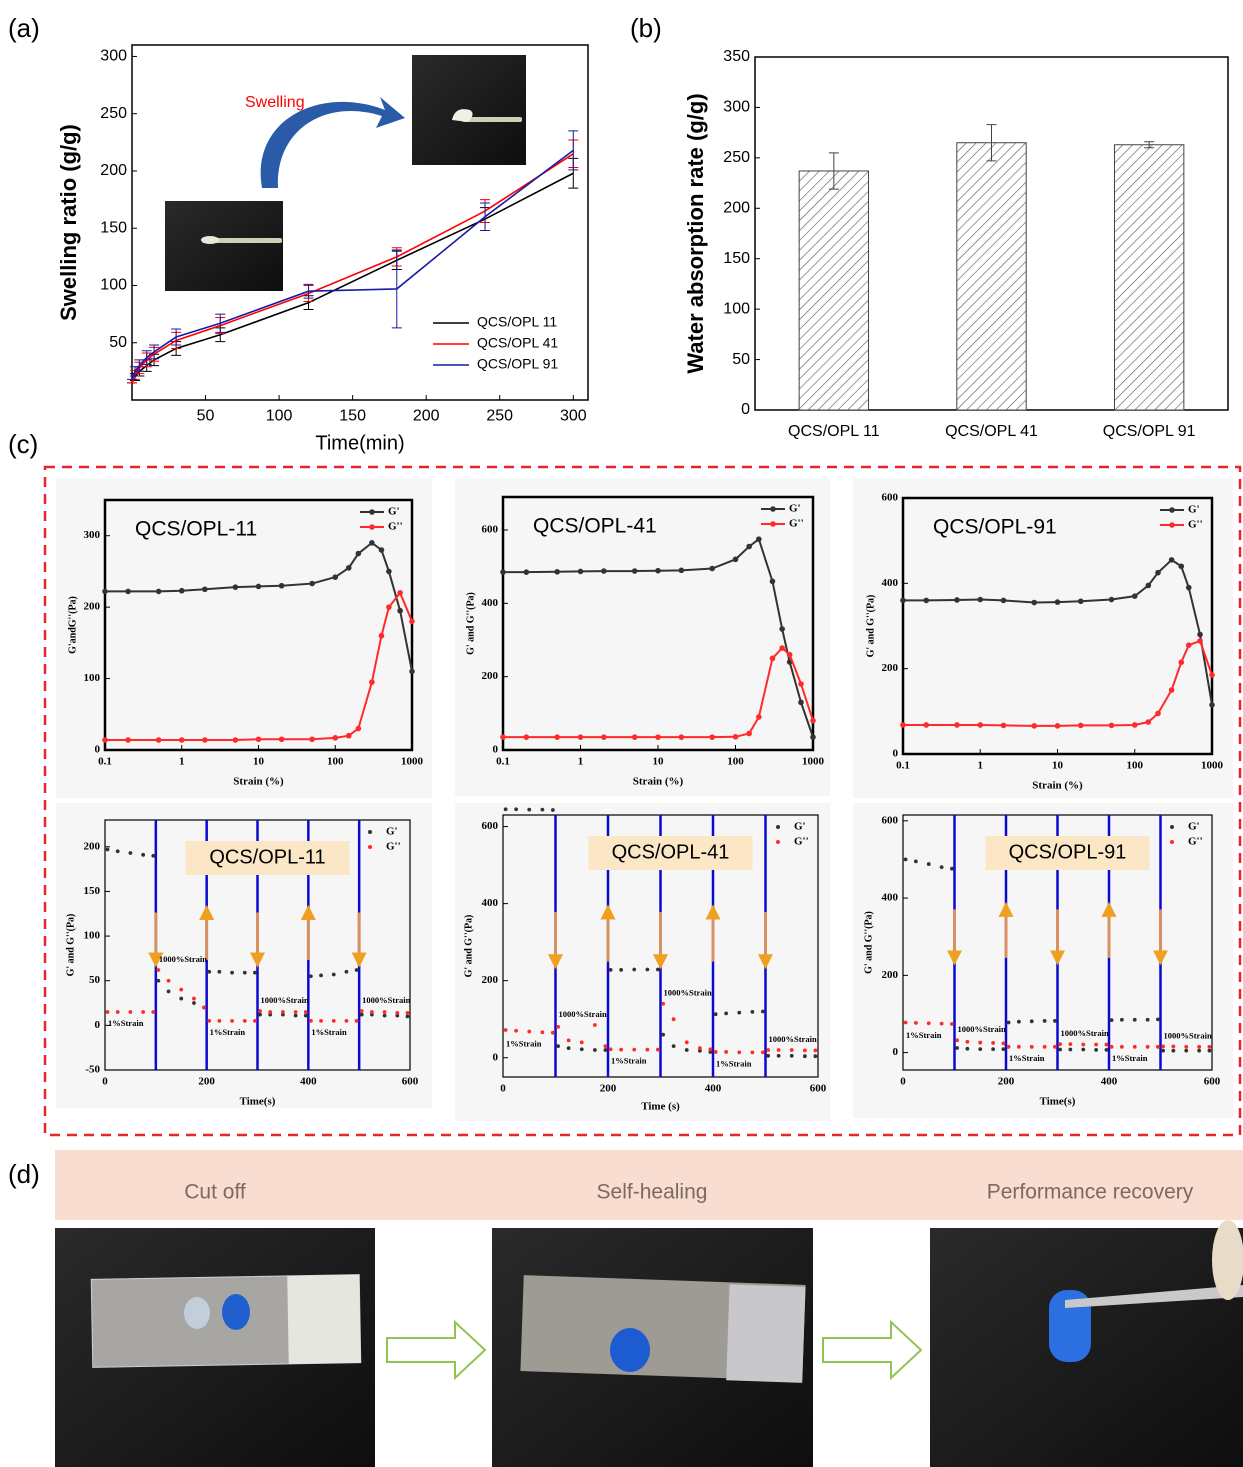  What do you see at coordinates (659, 761) in the screenshot?
I see `x-tick-label: 10` at bounding box center [659, 761].